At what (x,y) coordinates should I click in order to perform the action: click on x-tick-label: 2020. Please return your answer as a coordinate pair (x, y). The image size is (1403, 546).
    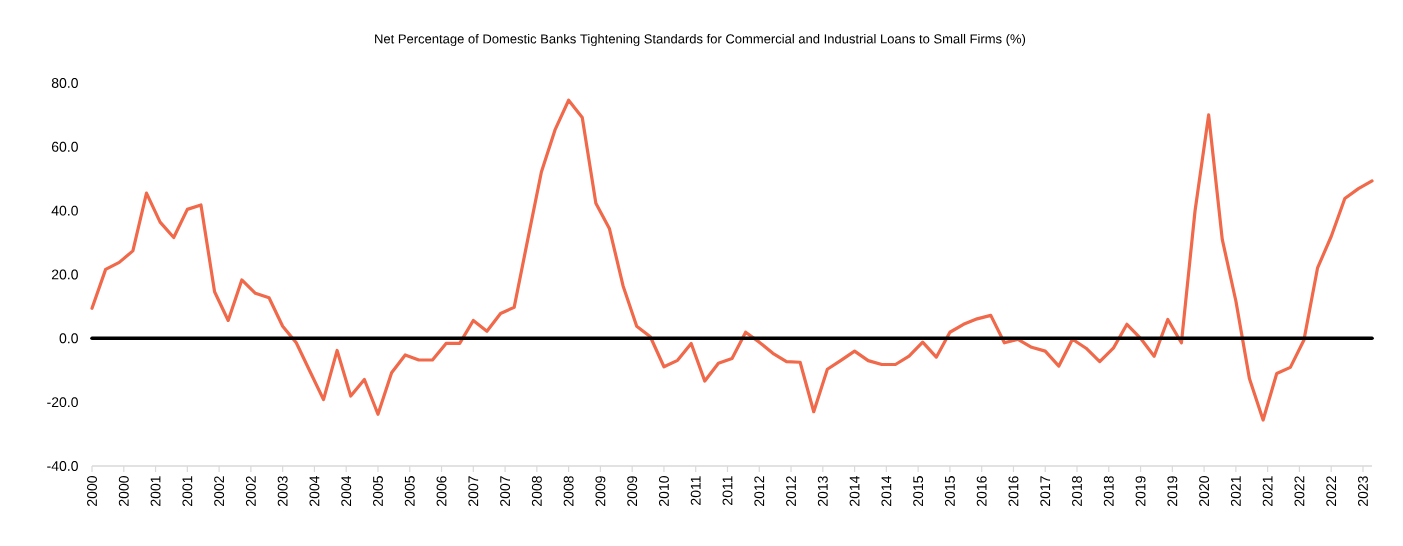
    Looking at the image, I should click on (1204, 491).